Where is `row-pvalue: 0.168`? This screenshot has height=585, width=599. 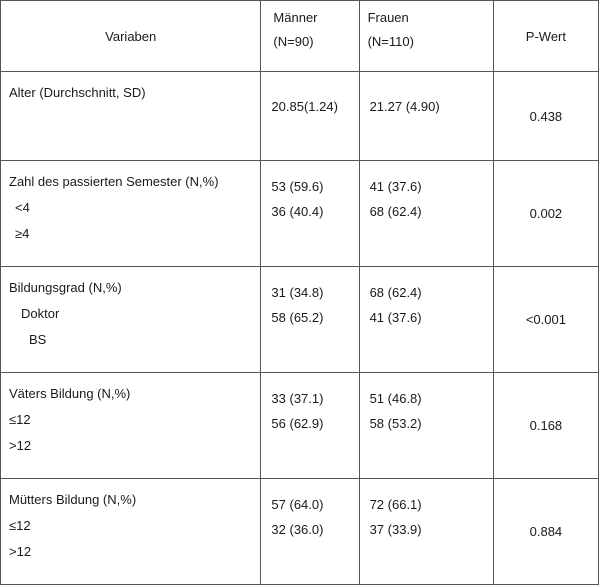
row-pvalue: 0.168 is located at coordinates (545, 425).